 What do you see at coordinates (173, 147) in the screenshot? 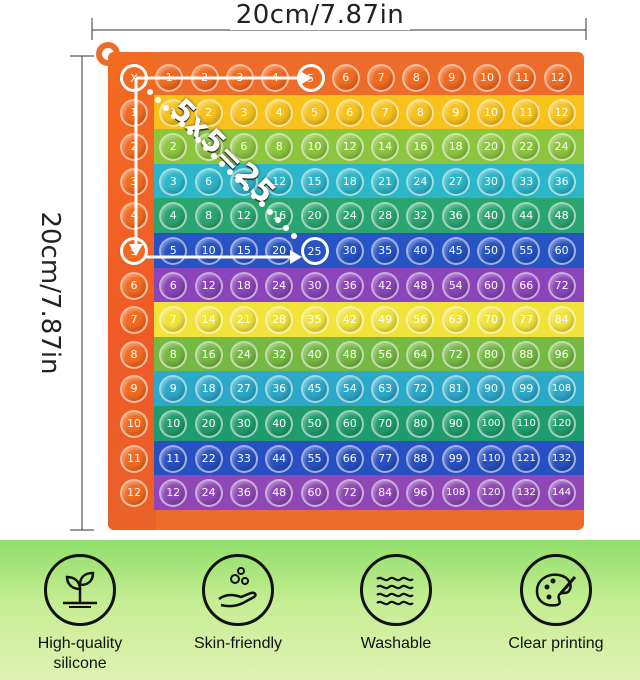
I see `product-bubble: 2` at bounding box center [173, 147].